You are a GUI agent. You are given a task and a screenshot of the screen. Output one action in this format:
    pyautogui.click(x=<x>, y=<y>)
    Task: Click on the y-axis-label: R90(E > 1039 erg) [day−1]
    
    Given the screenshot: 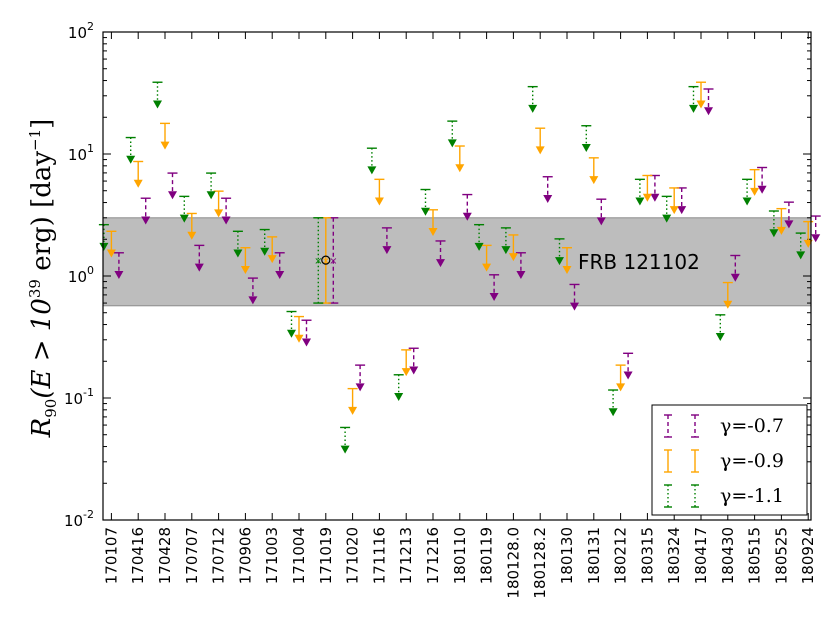 What is the action you would take?
    pyautogui.click(x=43, y=279)
    